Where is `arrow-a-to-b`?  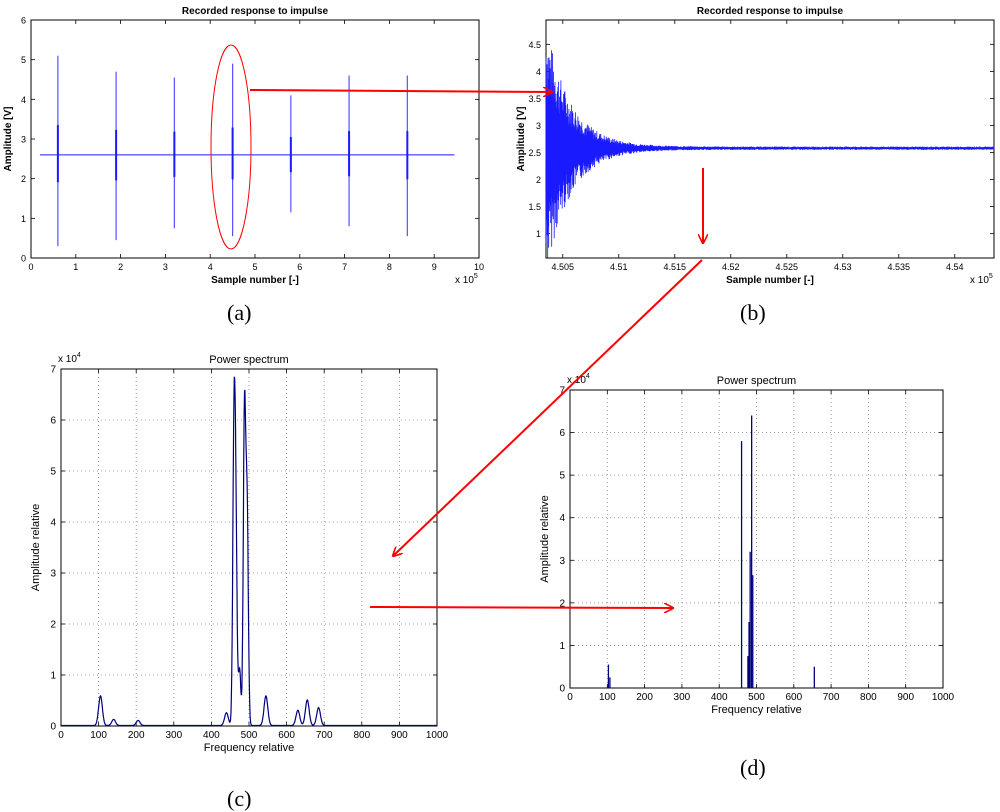
arrow-a-to-b is located at coordinates (400, 91).